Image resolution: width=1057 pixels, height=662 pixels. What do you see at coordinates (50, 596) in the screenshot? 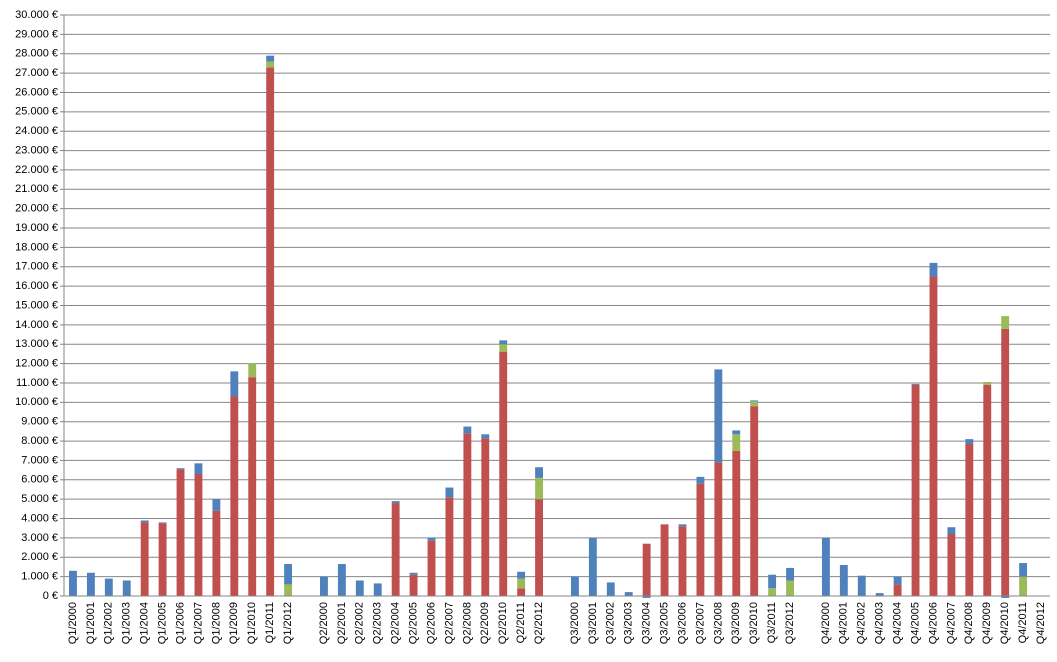
I see `y-tick-label: 0 €` at bounding box center [50, 596].